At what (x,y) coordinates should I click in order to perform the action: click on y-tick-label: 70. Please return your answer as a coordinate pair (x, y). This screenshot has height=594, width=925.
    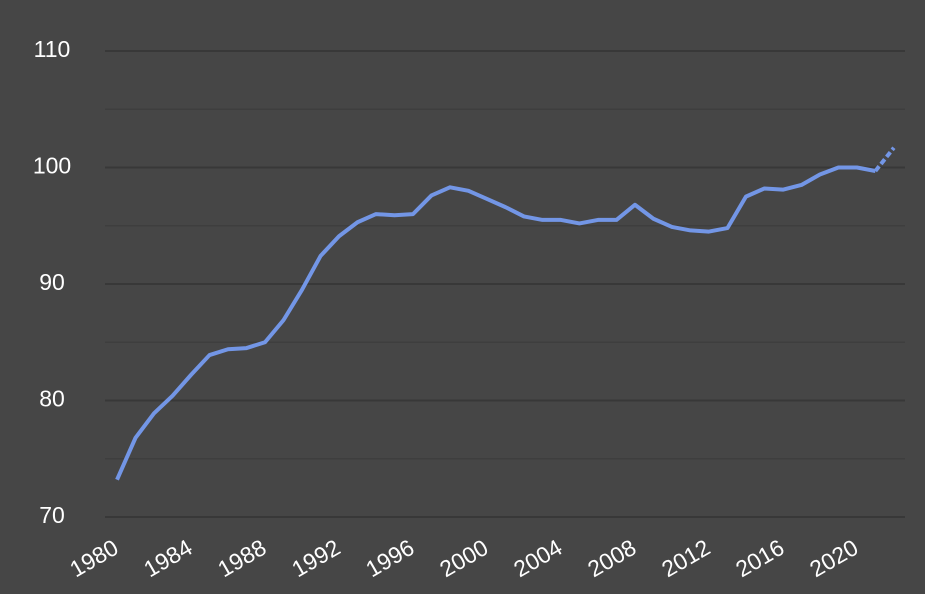
    Looking at the image, I should click on (52, 515).